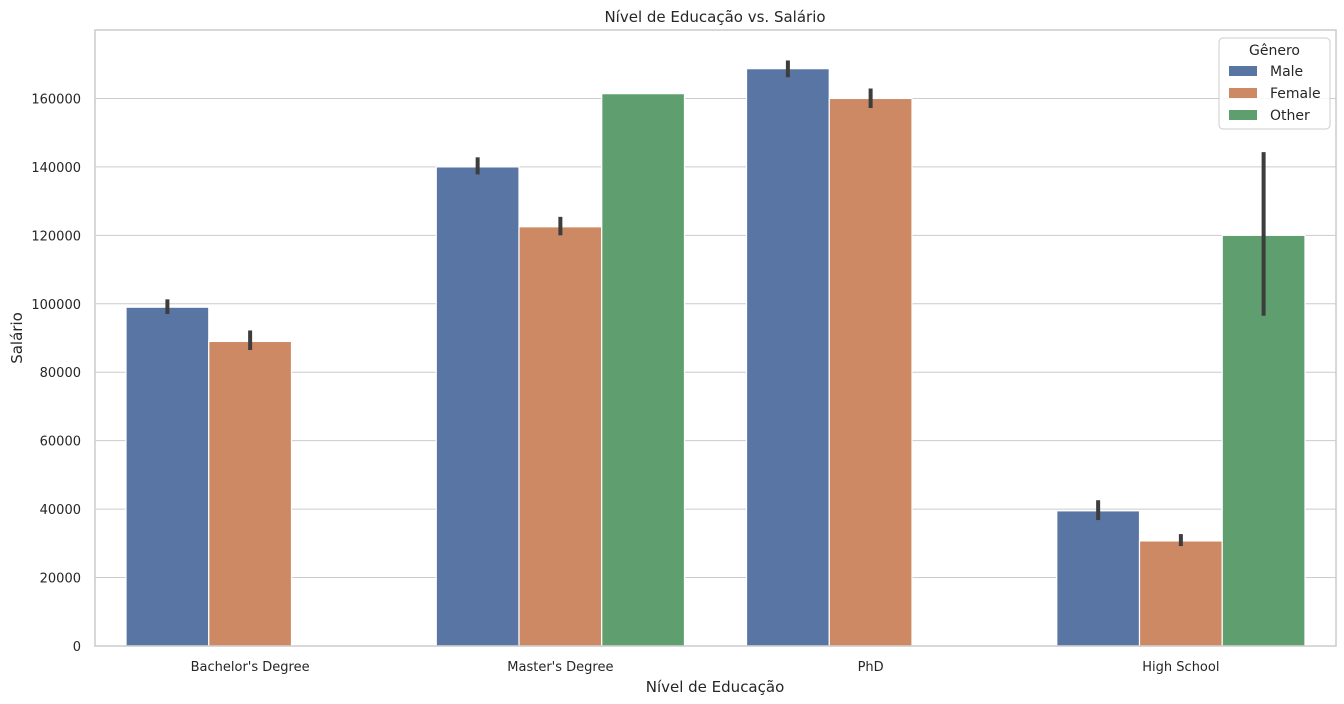 This screenshot has height=704, width=1344. I want to click on bar-other, so click(643, 370).